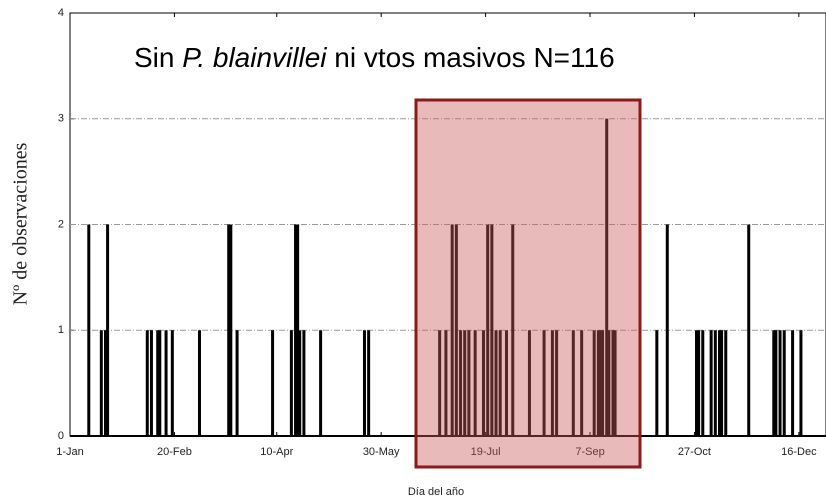  Describe the element at coordinates (61, 330) in the screenshot. I see `y-tick-label: 1` at that location.